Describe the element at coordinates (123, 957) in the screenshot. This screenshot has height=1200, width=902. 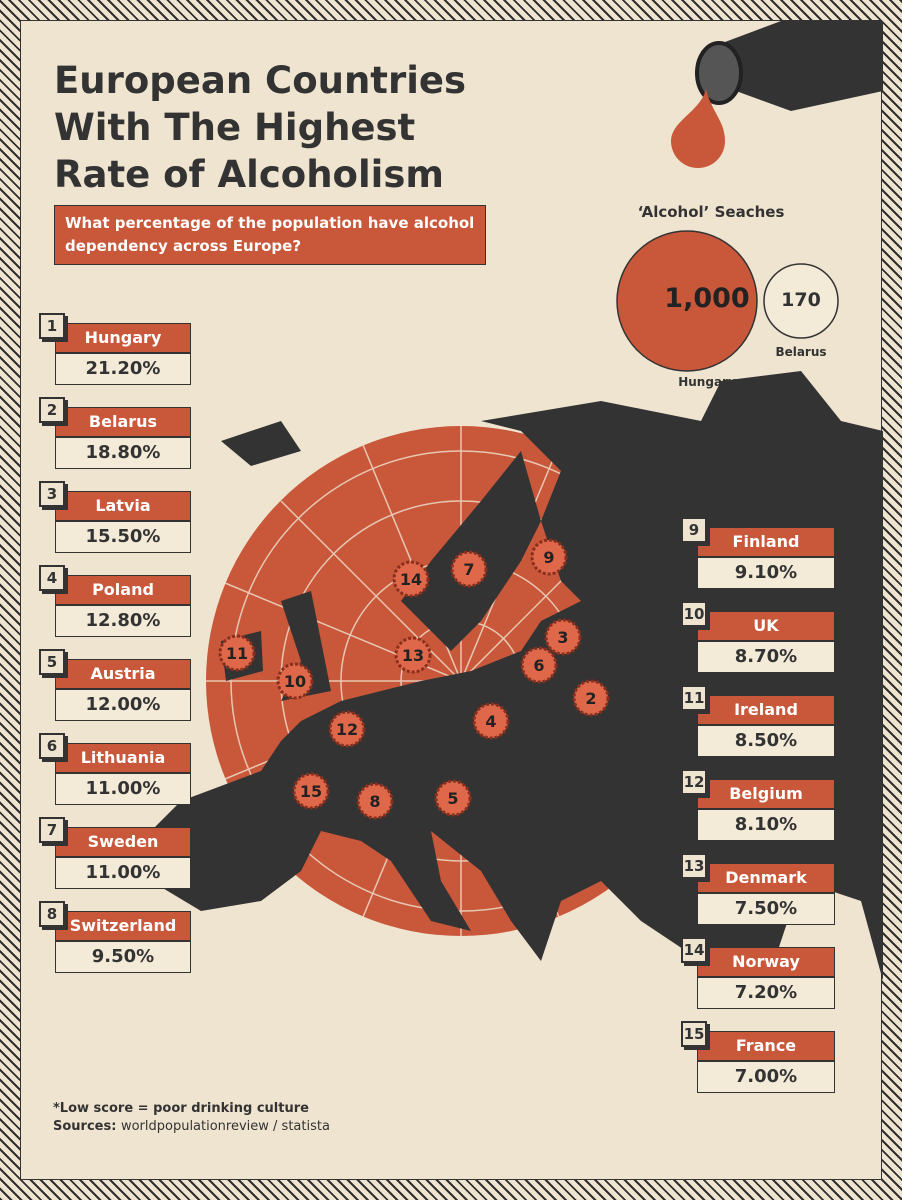
I see `percentage: 9.50%` at that location.